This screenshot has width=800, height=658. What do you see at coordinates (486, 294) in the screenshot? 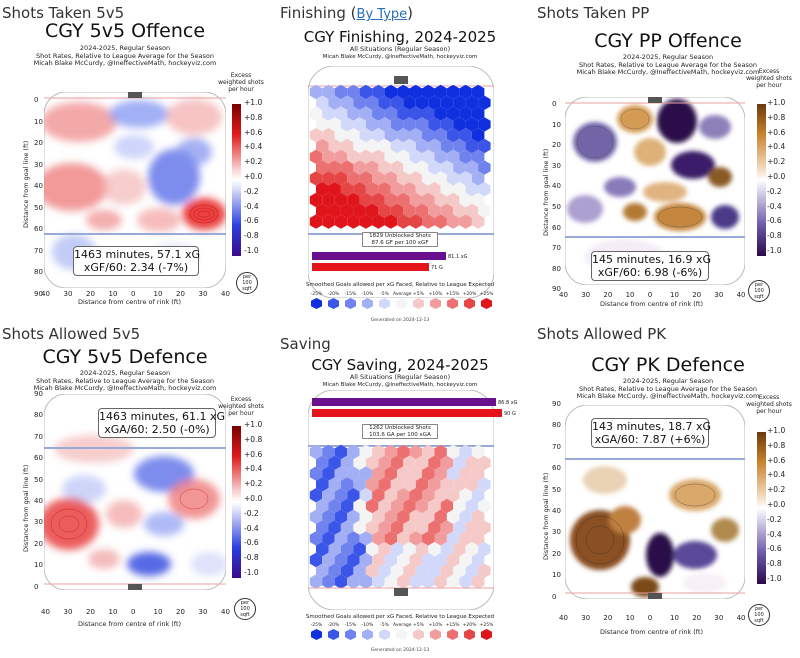
I see `legend-label: +25%` at bounding box center [486, 294].